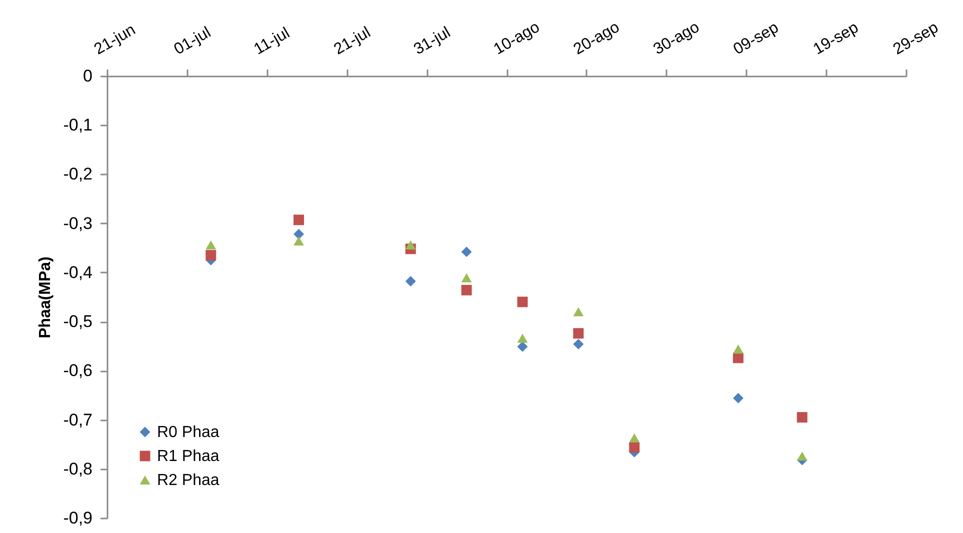 This screenshot has height=533, width=963. I want to click on legend-label: R0 Phaa, so click(188, 432).